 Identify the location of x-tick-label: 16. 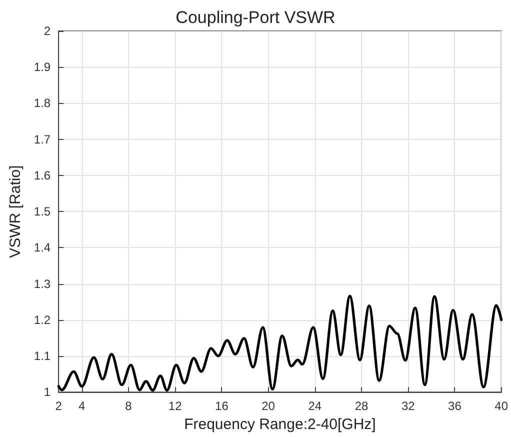
(222, 406).